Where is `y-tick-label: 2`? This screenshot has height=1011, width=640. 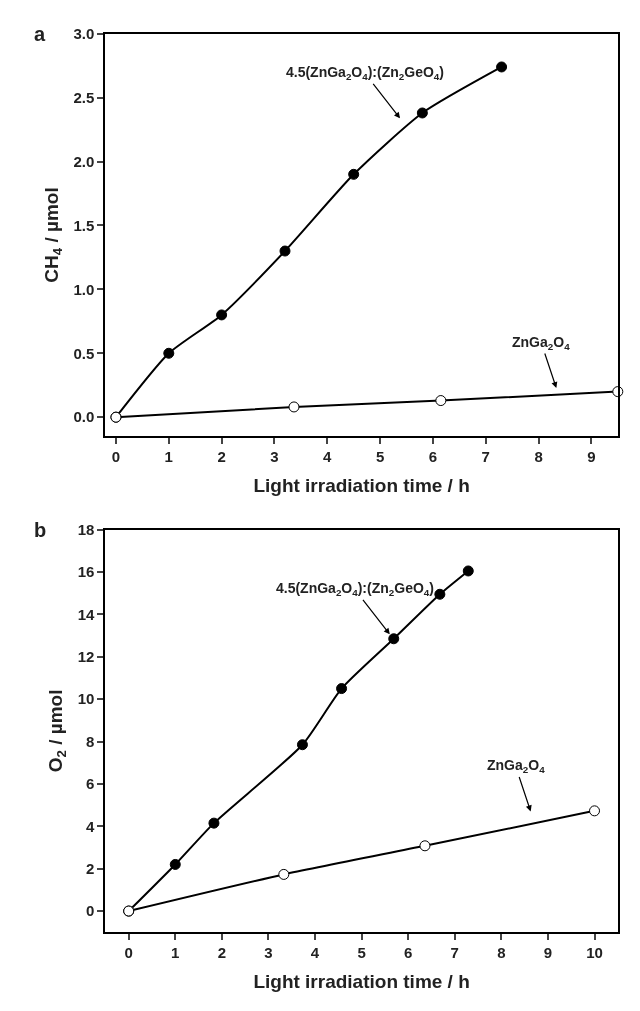 y-tick-label: 2 is located at coordinates (90, 868).